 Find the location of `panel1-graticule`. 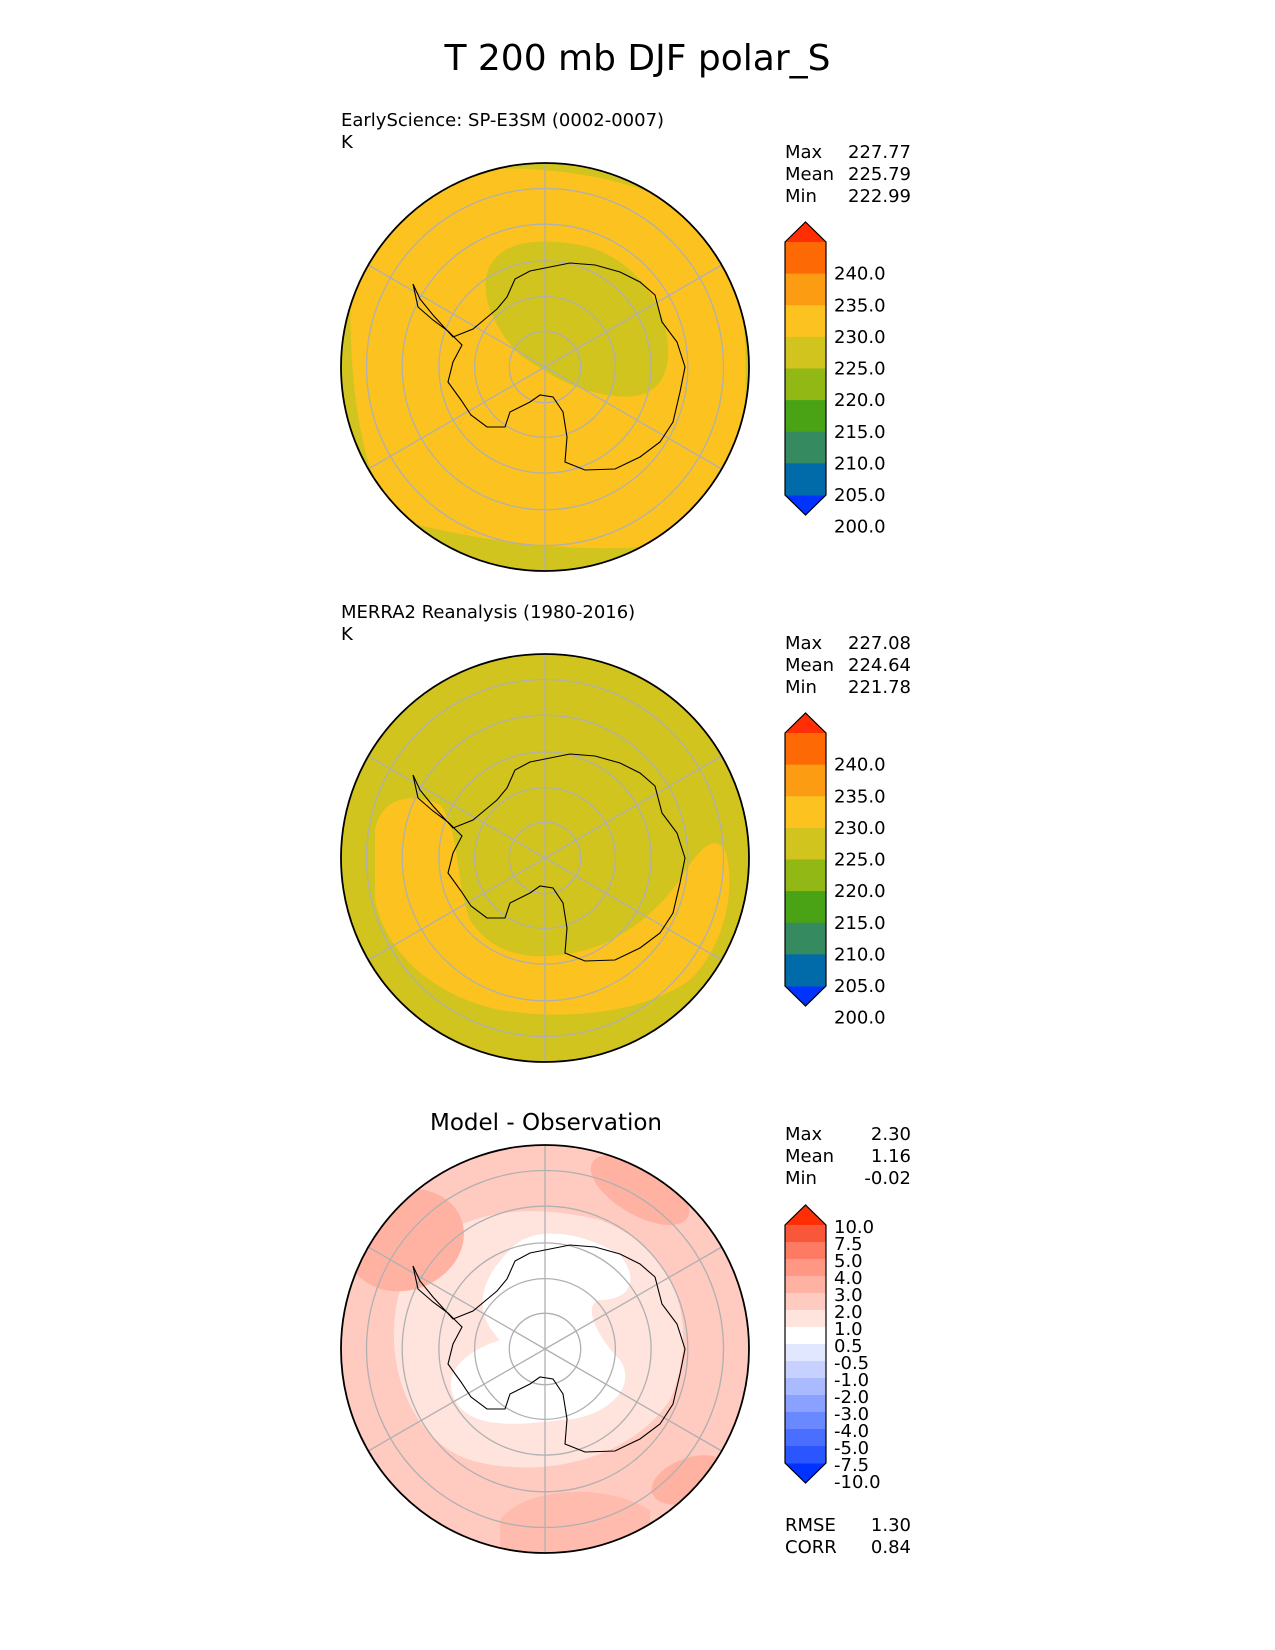

panel1-graticule is located at coordinates (545, 367).